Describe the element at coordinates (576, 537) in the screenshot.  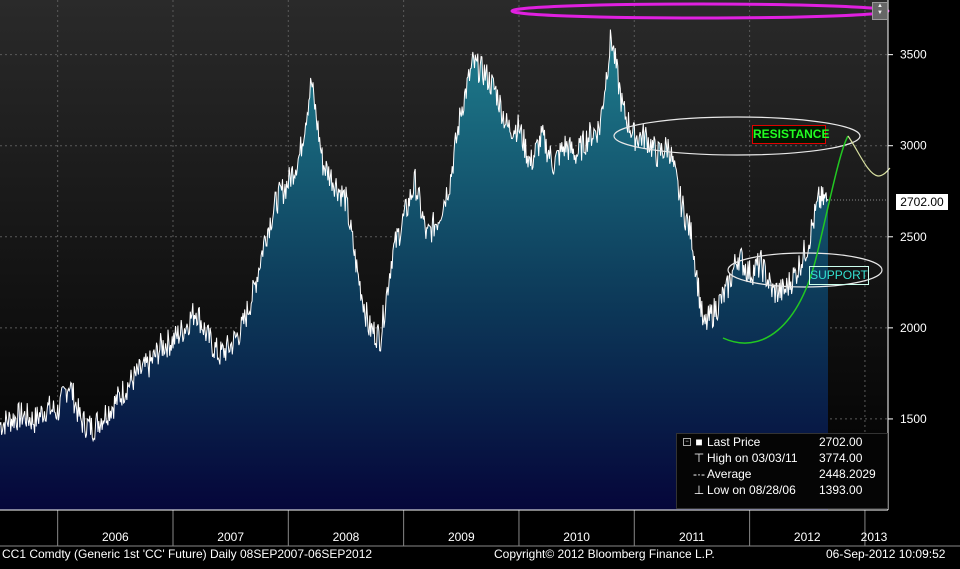
I see `x-tick-label: 2010` at that location.